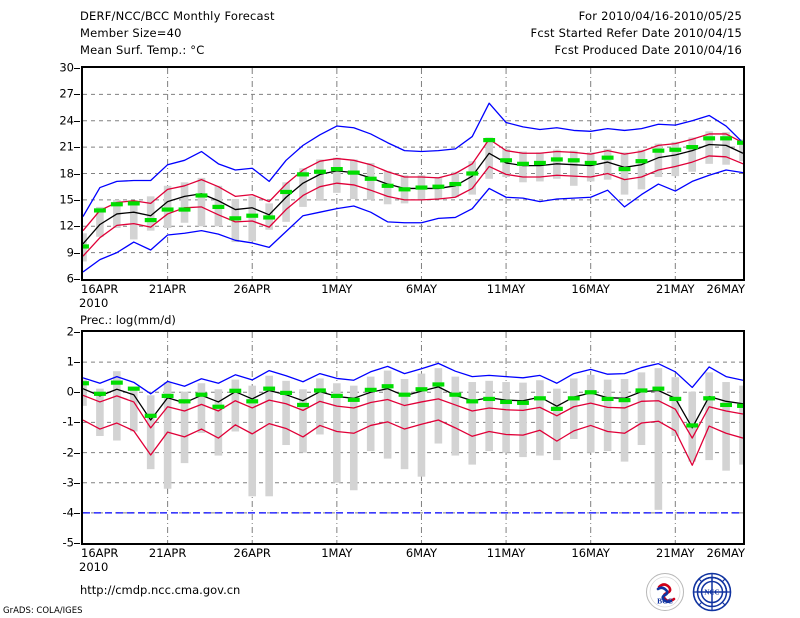  What do you see at coordinates (68, 512) in the screenshot?
I see `y-axis-tick-label: -4` at bounding box center [68, 512].